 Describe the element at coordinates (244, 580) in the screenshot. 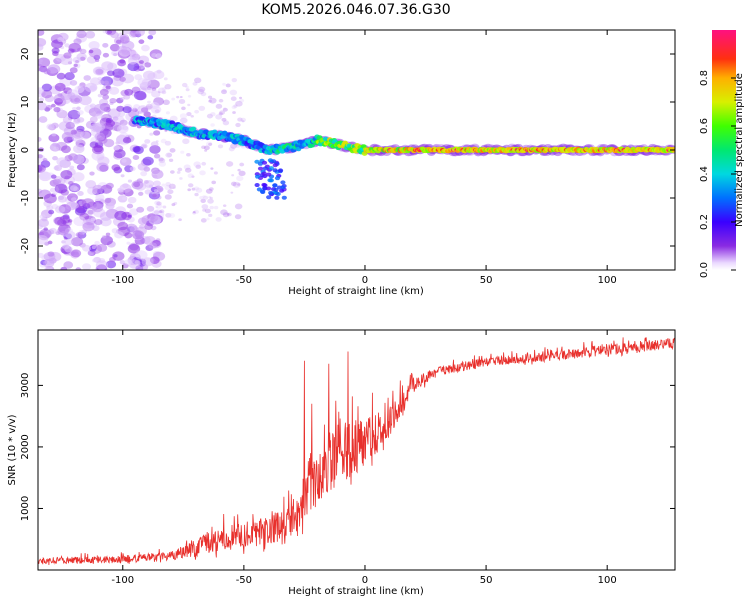

I see `x-tick-label: -50` at that location.